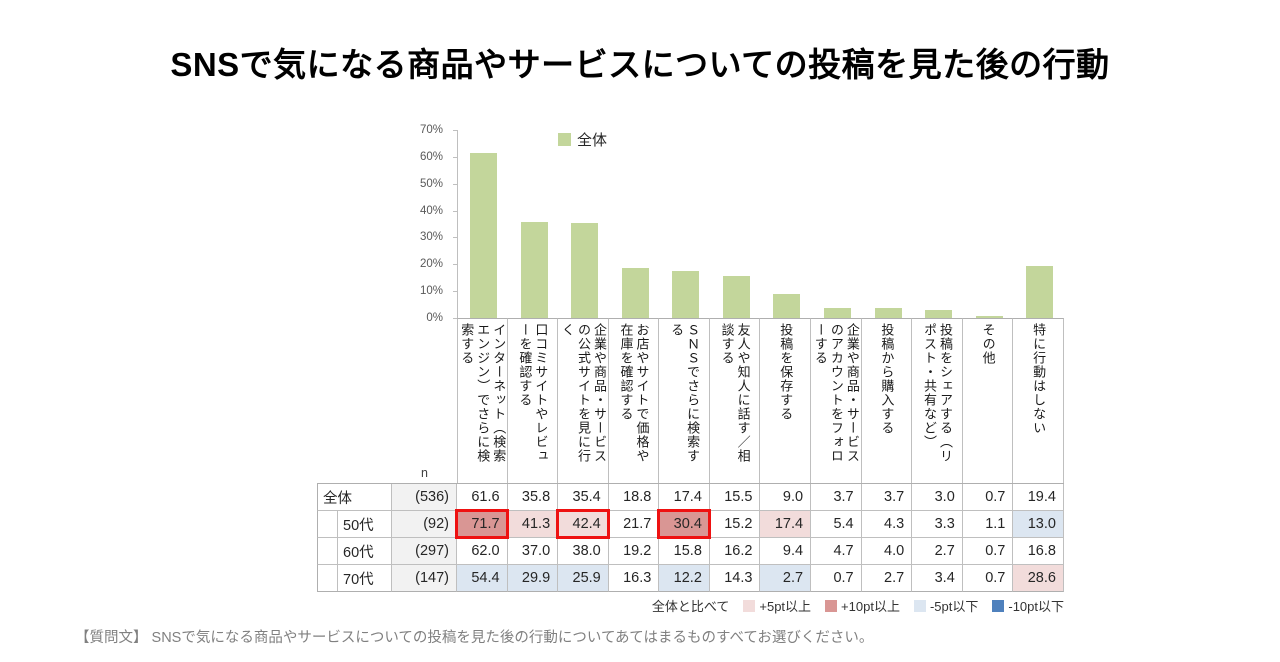 Image resolution: width=1280 pixels, height=662 pixels. What do you see at coordinates (836, 497) in the screenshot?
I see `table-cell: 3.7` at bounding box center [836, 497].